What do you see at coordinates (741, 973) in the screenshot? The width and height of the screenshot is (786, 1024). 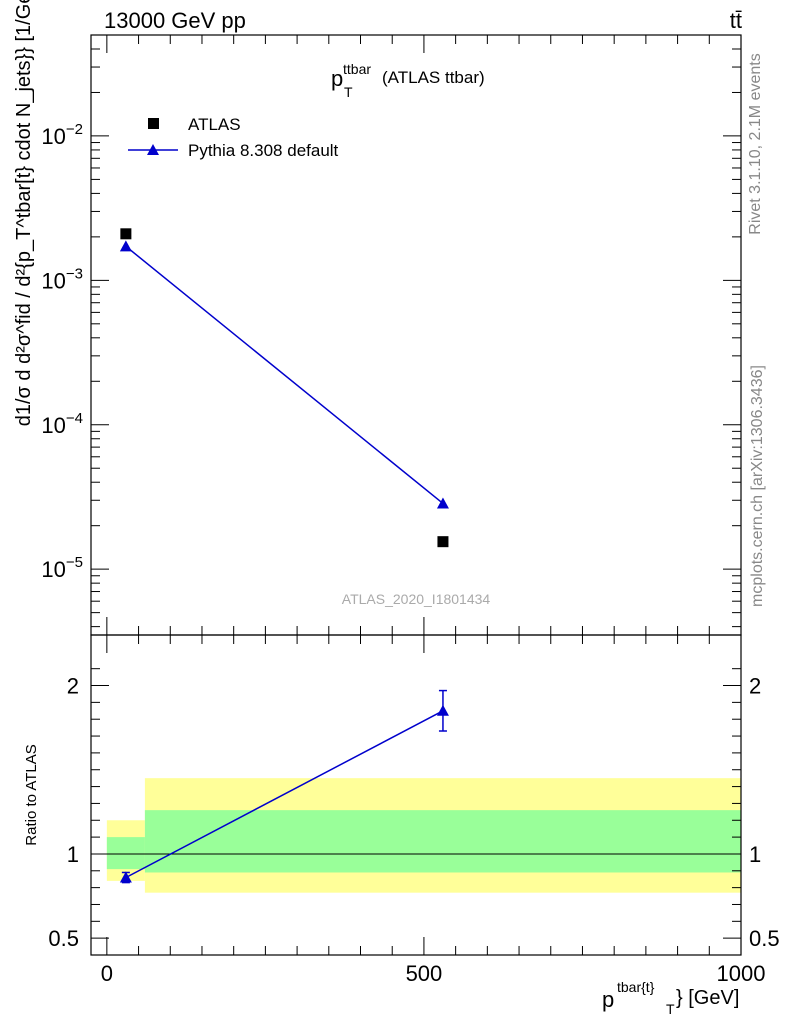 I see `x-tick-label: 1000` at bounding box center [741, 973].